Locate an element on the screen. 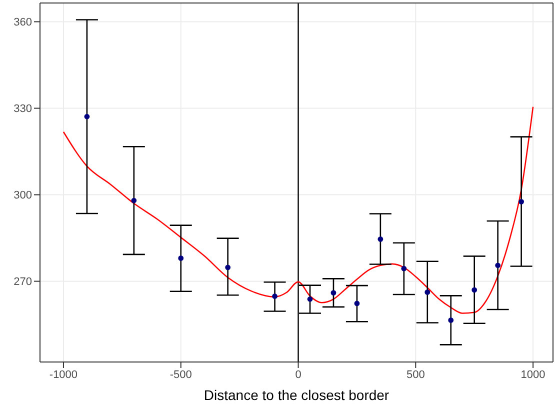 Image resolution: width=555 pixels, height=404 pixels. x-axis-title: Distance to the closest border is located at coordinates (297, 395).